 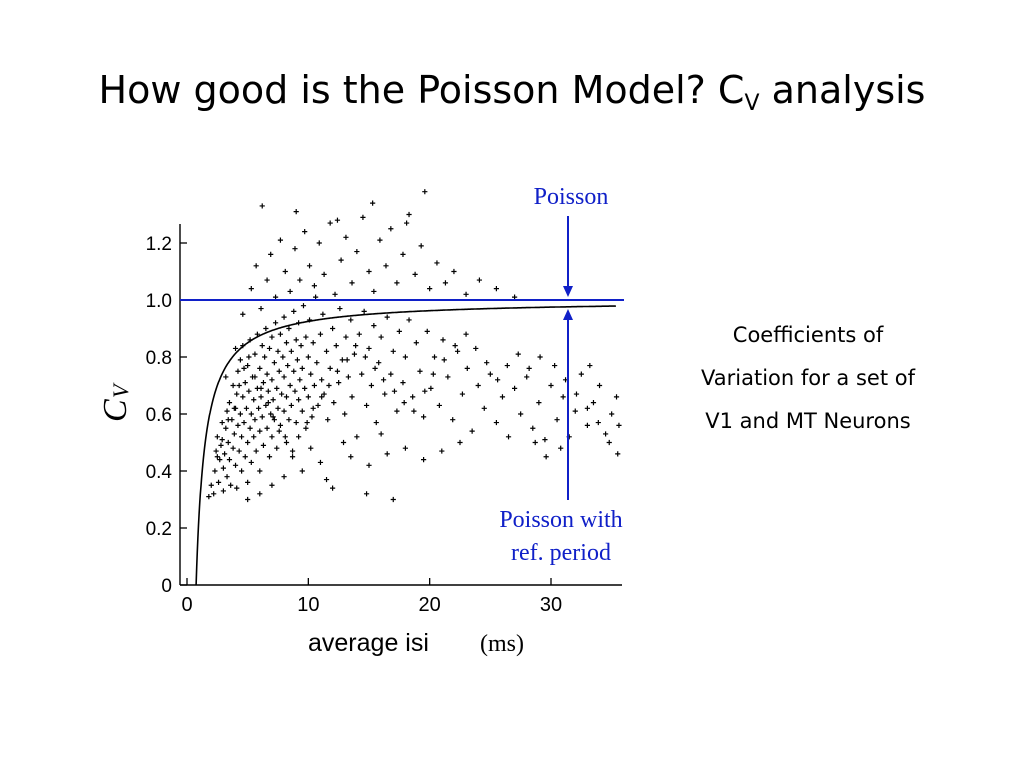 I want to click on y-tick-label: 1.0, so click(x=159, y=301).